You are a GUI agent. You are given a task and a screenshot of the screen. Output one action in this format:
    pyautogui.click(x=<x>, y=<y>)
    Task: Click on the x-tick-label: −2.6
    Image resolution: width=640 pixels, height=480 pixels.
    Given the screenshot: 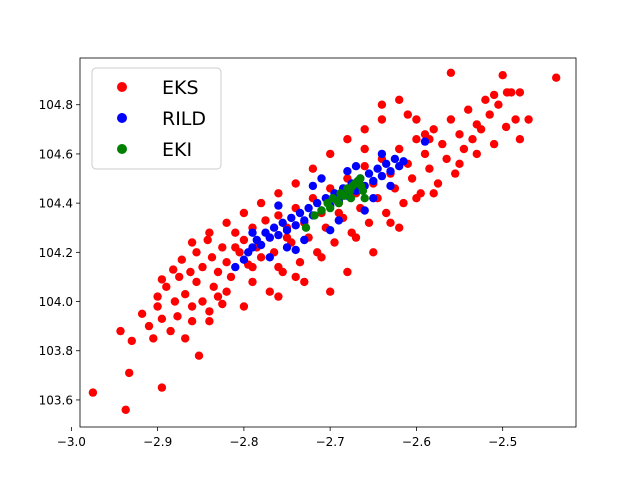 What is the action you would take?
    pyautogui.click(x=416, y=442)
    